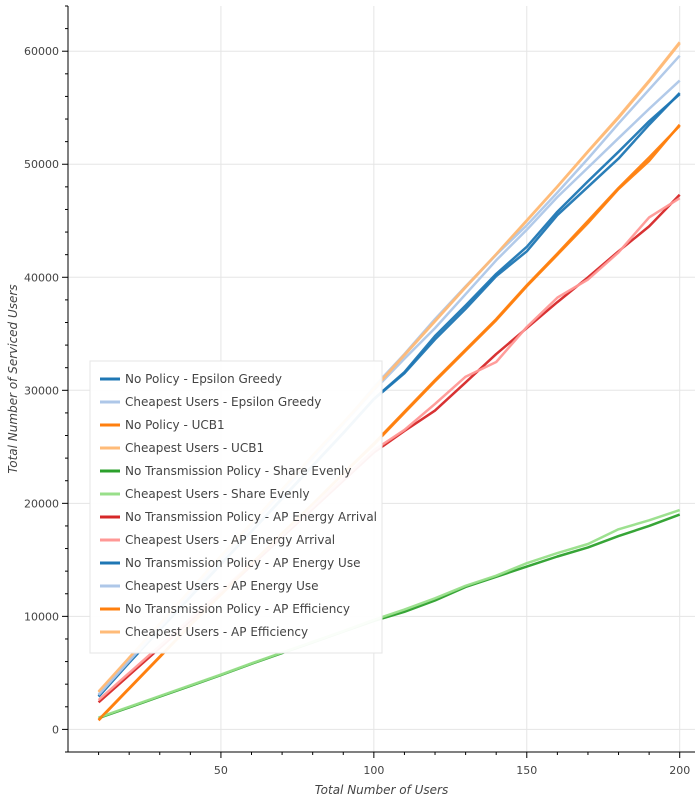 This screenshot has height=800, width=700. Describe the element at coordinates (41, 164) in the screenshot. I see `y-tick-label: 50000` at that location.